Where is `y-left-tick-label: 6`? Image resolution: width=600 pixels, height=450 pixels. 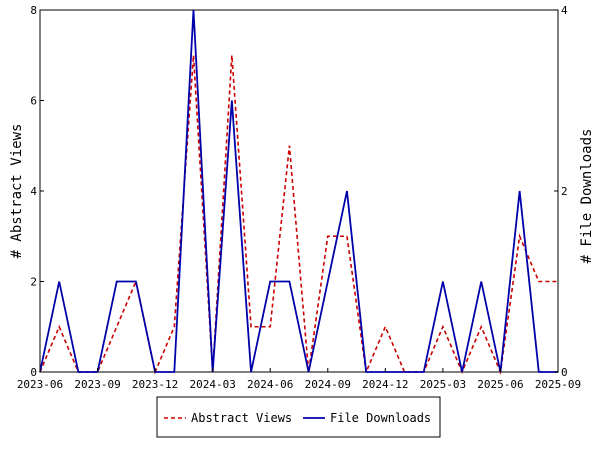 y-left-tick-label: 6 is located at coordinates (33, 101).